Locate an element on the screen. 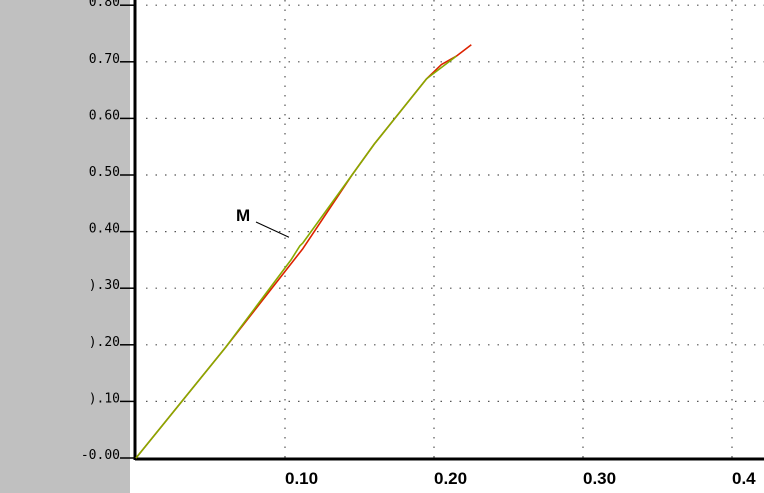  y-tick-label: ).30 is located at coordinates (104, 285).